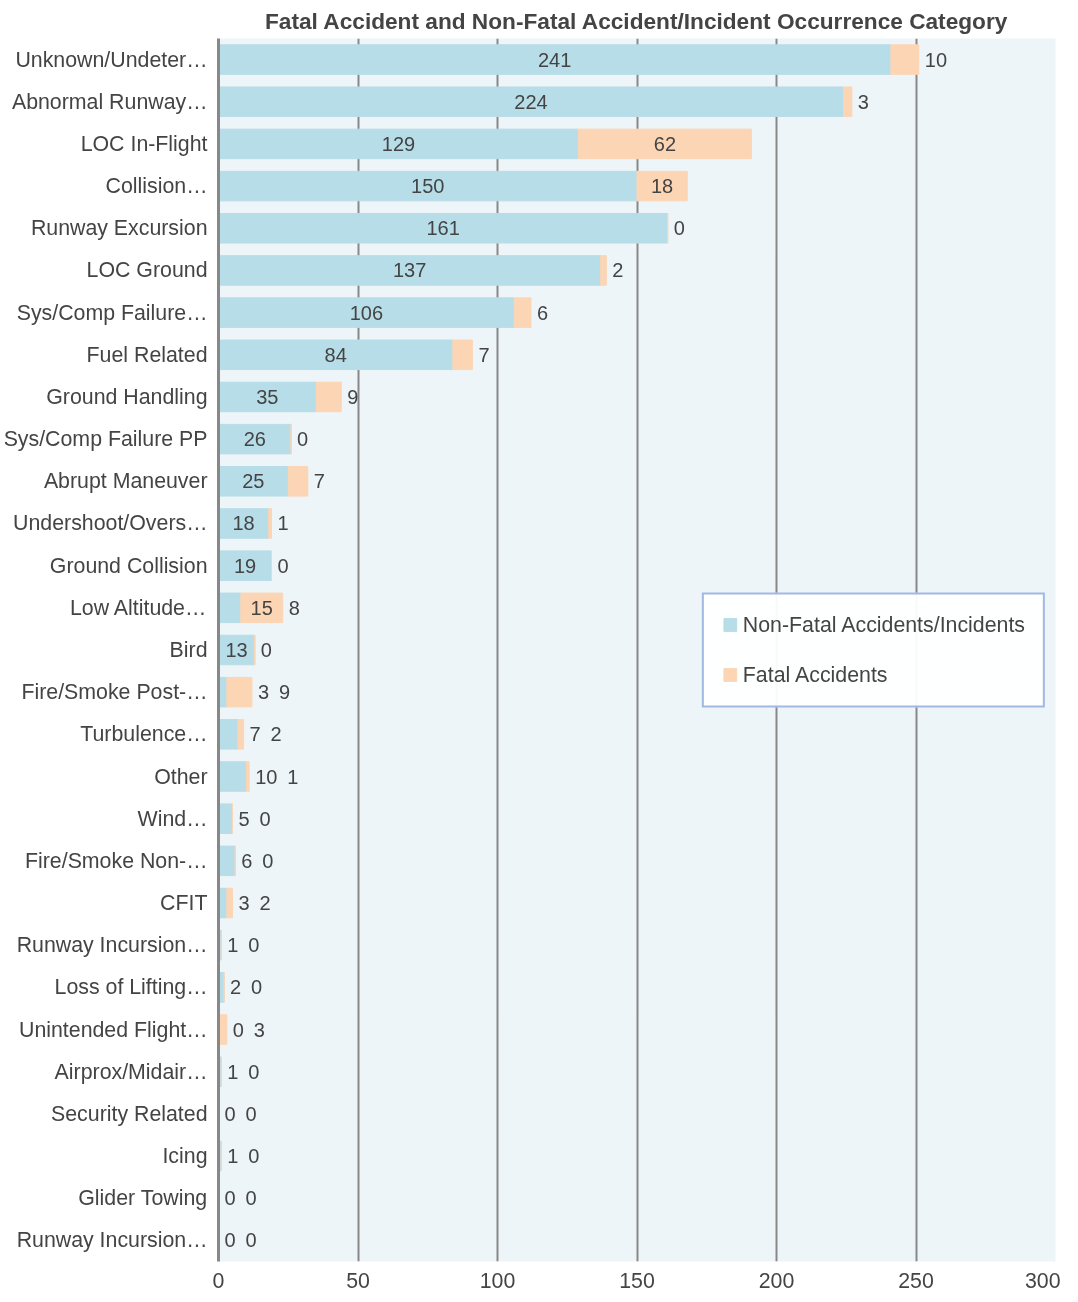 The width and height of the screenshot is (1078, 1302). I want to click on data-label: 106, so click(366, 312).